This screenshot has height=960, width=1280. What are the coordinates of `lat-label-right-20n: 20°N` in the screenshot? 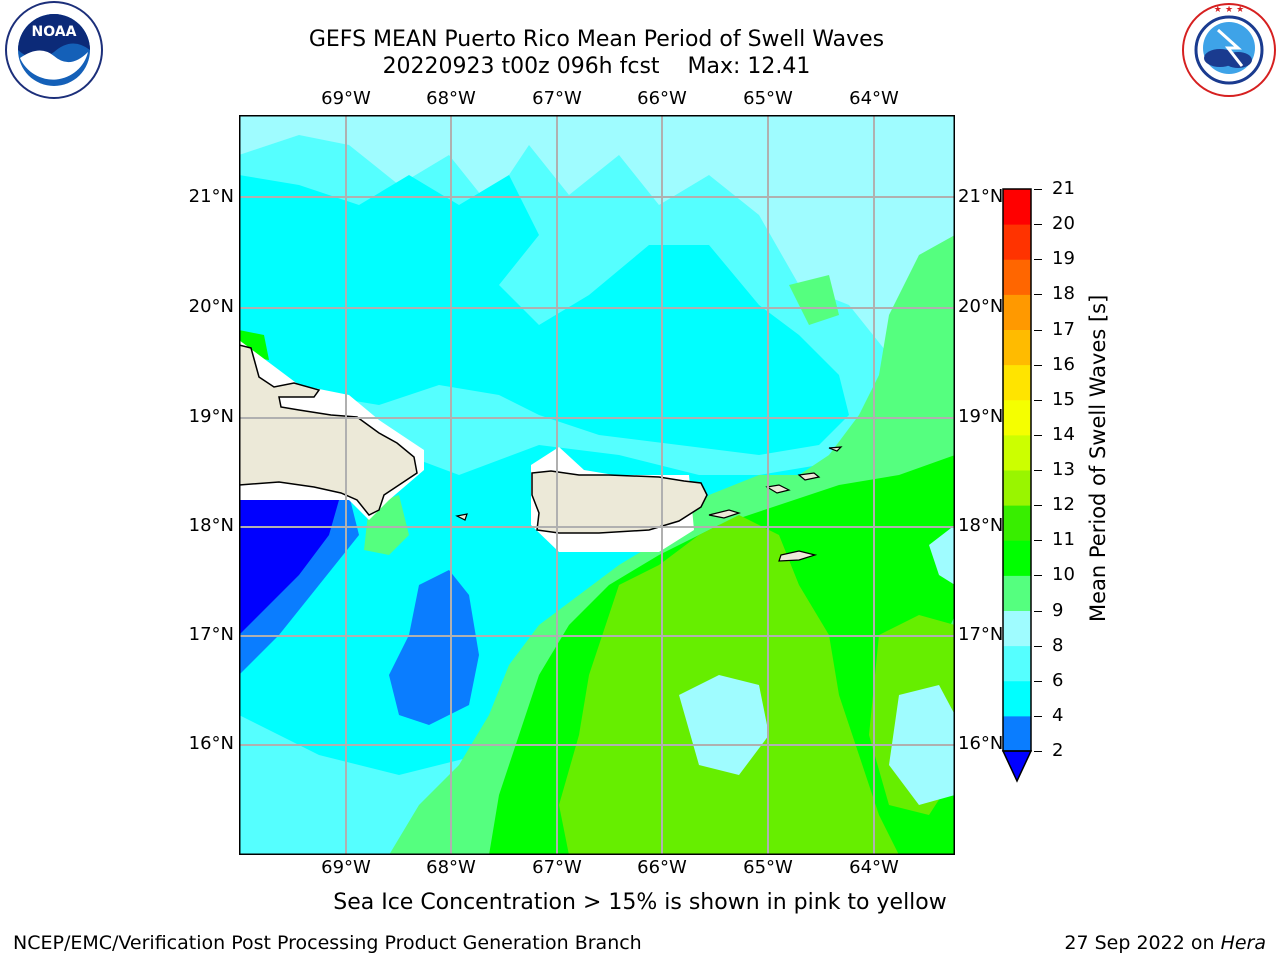 It's located at (981, 306).